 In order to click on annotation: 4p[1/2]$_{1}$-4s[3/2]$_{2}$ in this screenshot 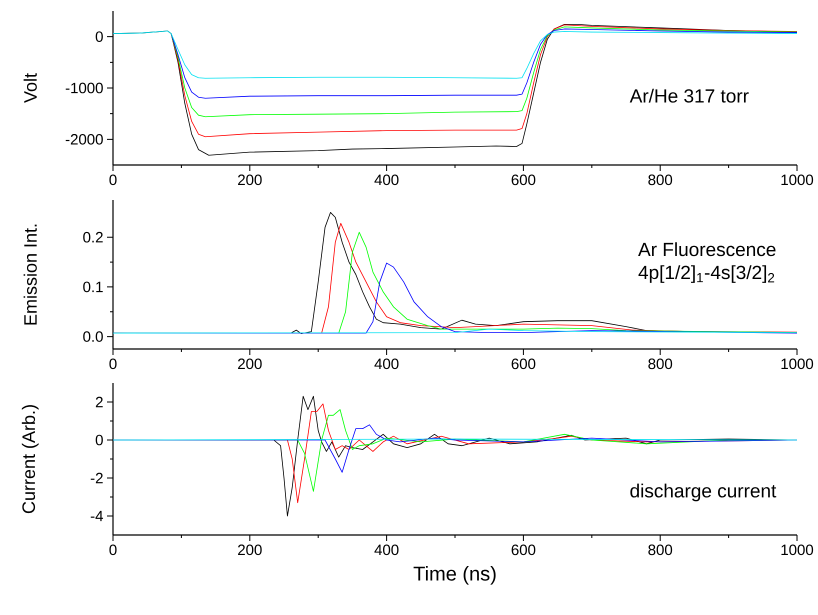, I will do `click(706, 274)`.